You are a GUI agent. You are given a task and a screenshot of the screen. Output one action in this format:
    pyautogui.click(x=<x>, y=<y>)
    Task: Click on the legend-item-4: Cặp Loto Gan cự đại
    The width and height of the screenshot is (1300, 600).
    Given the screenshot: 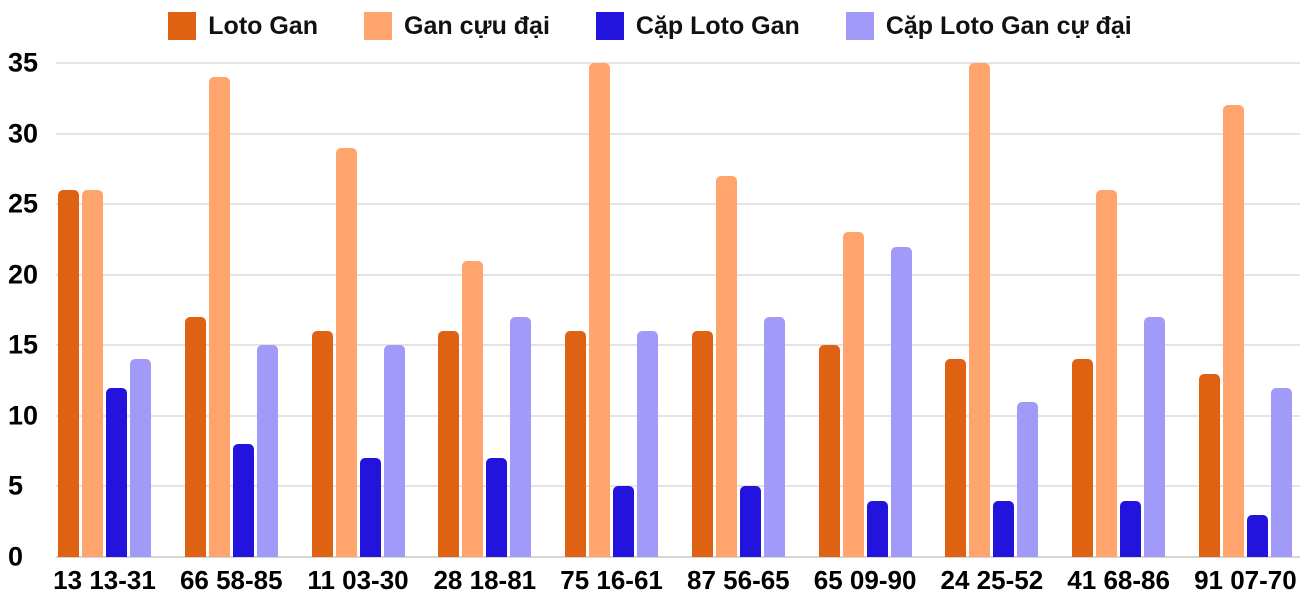 What is the action you would take?
    pyautogui.click(x=988, y=26)
    